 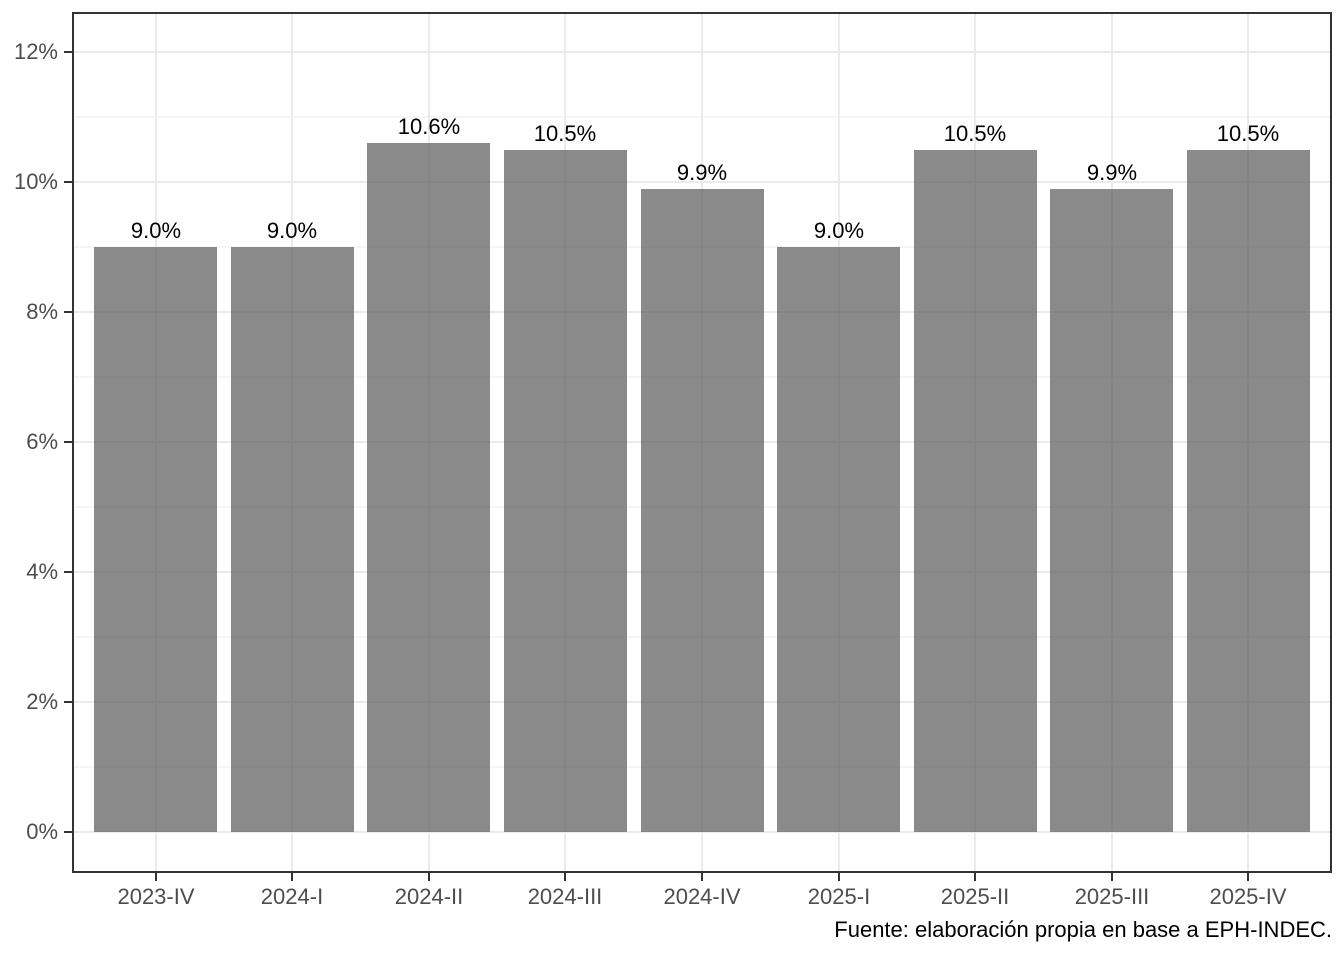 What do you see at coordinates (839, 896) in the screenshot?
I see `x-axis-tick-label: 2025-I` at bounding box center [839, 896].